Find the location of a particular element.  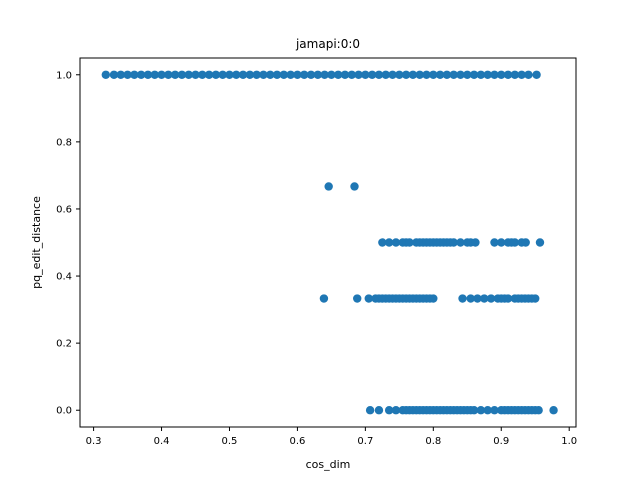

x-tick-label: 0.8 is located at coordinates (433, 441).